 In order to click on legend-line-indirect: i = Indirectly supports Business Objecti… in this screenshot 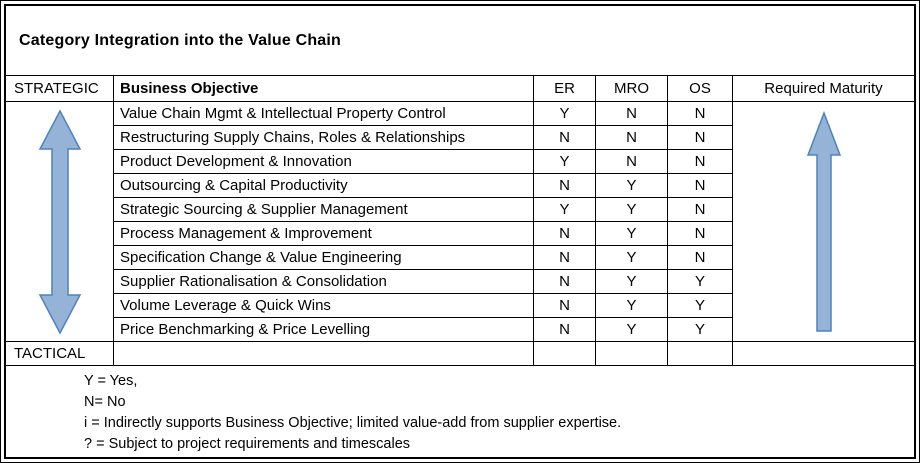, I will do `click(353, 423)`.